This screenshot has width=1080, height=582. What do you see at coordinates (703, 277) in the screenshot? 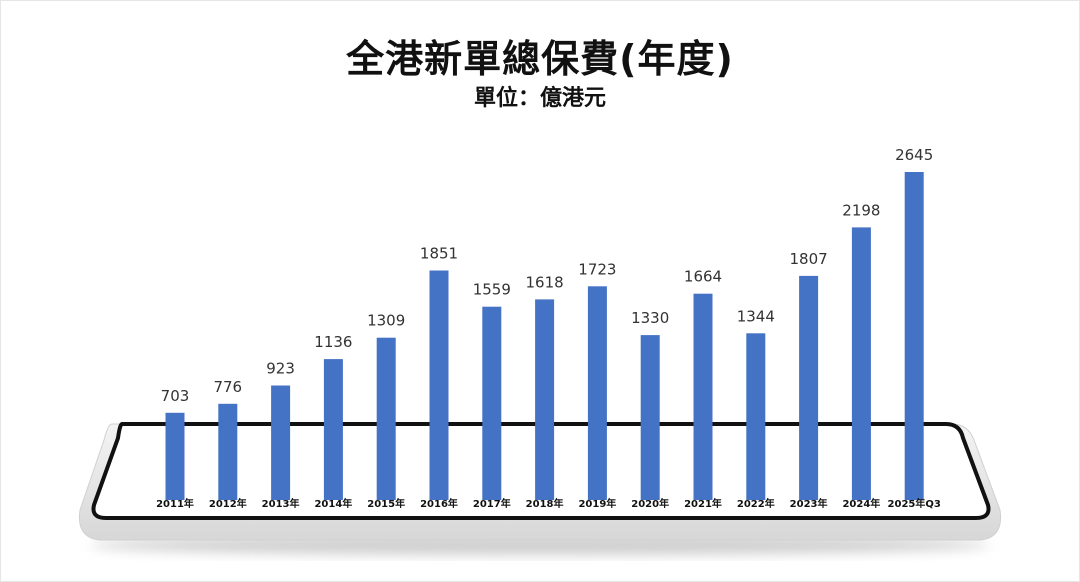
I see `value-label: 1664` at bounding box center [703, 277].